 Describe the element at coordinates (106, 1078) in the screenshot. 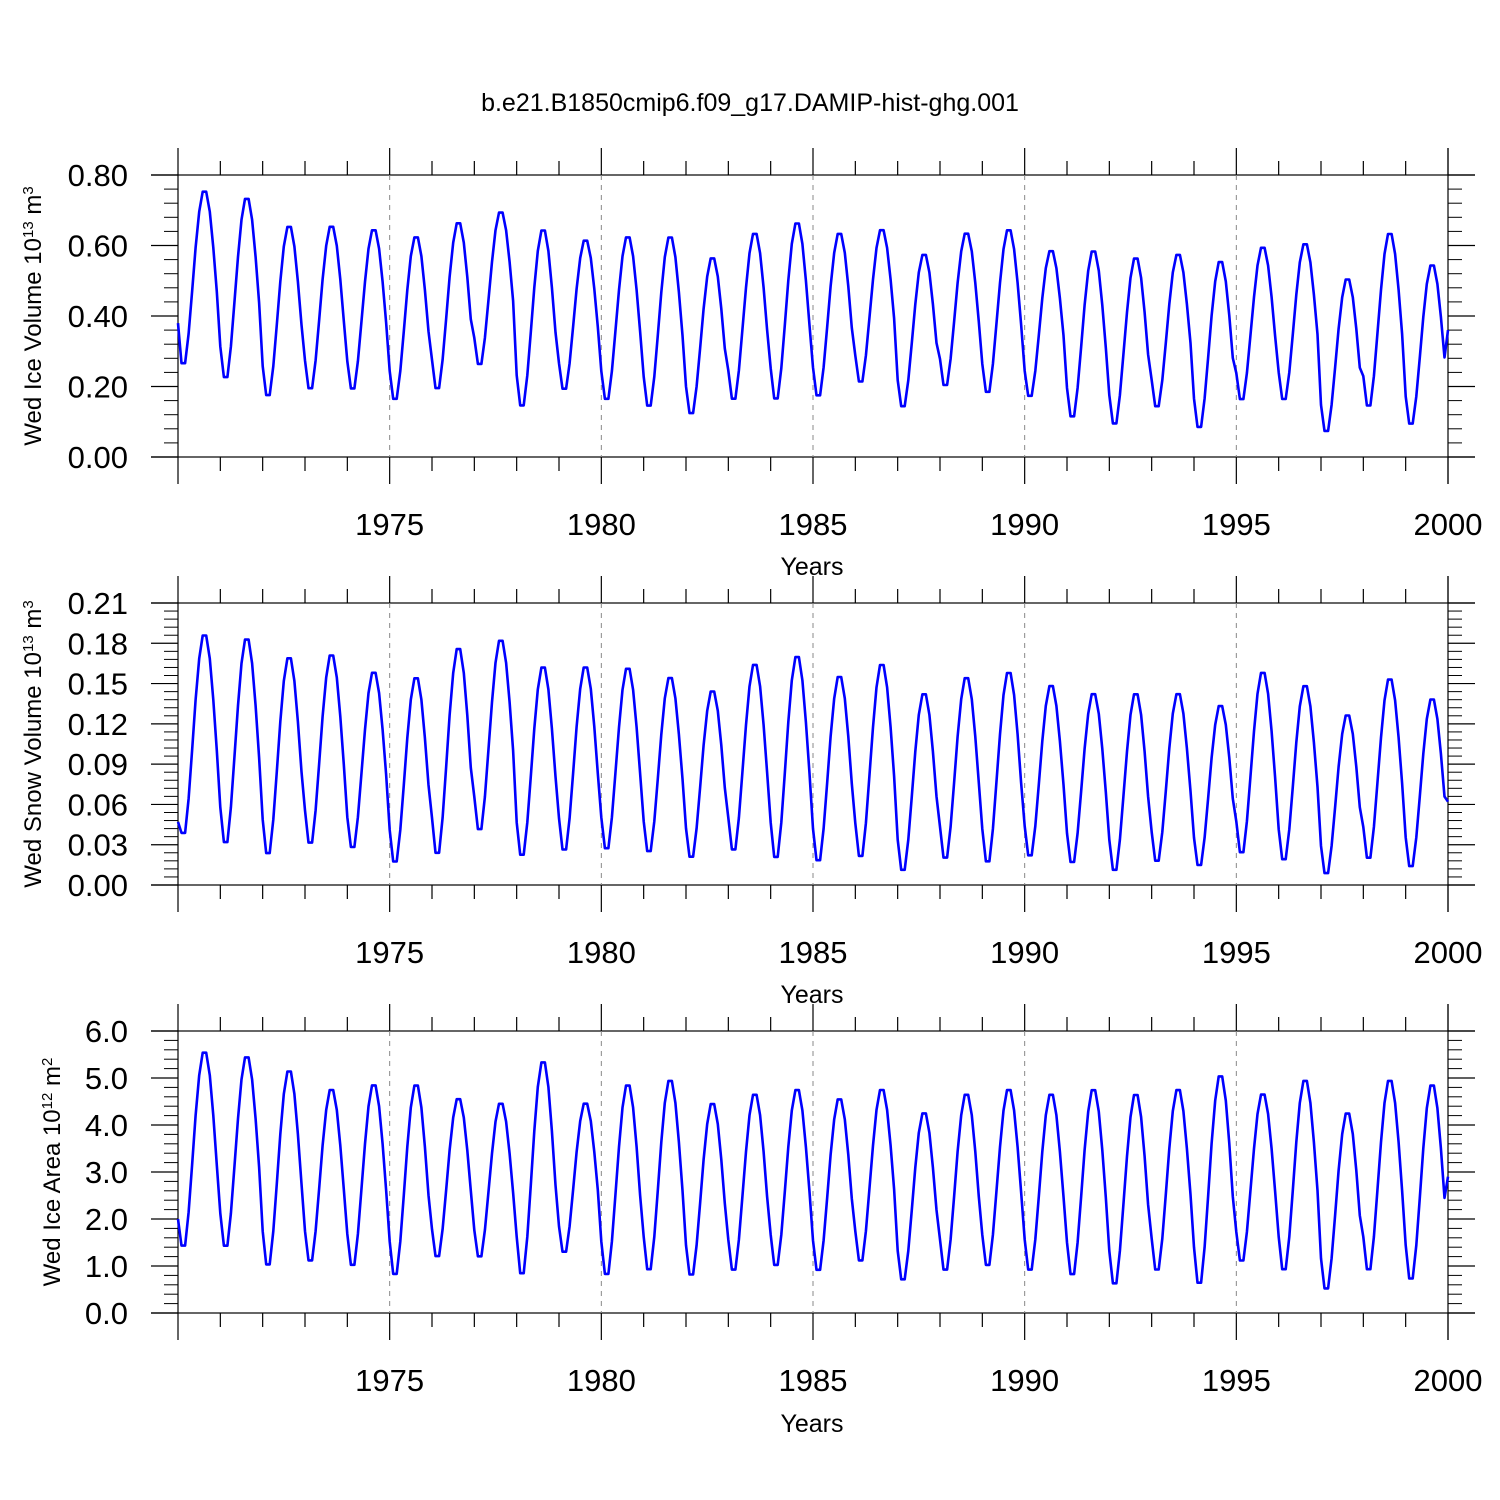

I see `y-tick-label: 5.0` at that location.